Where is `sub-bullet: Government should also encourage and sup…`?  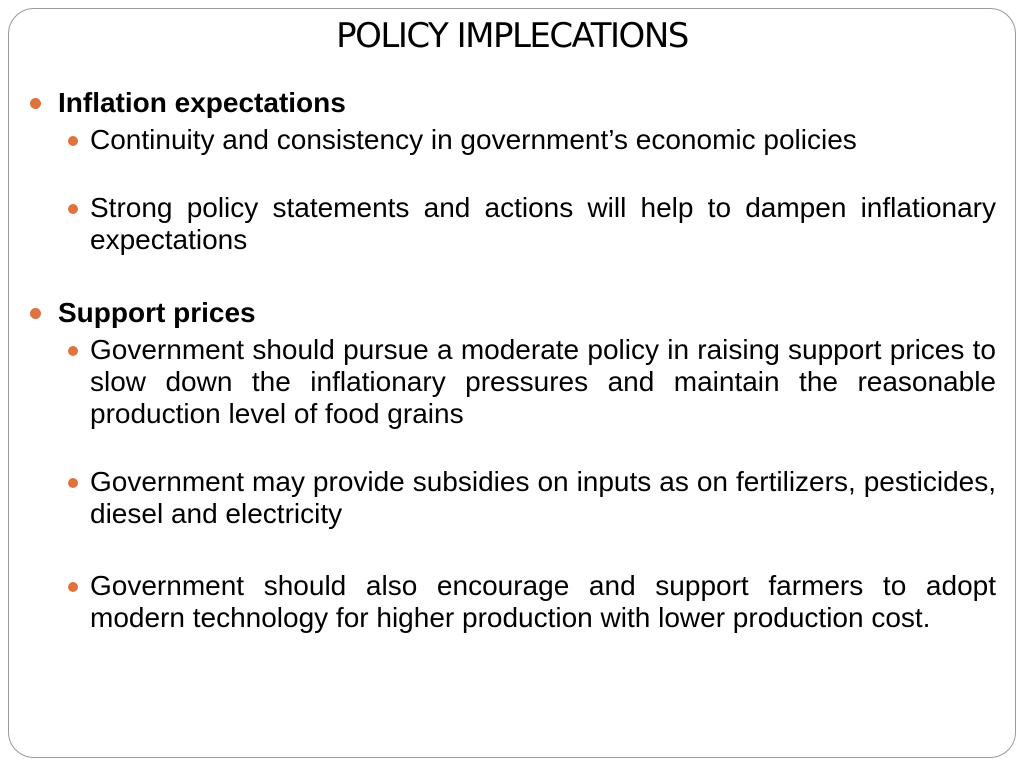
sub-bullet: Government should also encourage and sup… is located at coordinates (513, 602).